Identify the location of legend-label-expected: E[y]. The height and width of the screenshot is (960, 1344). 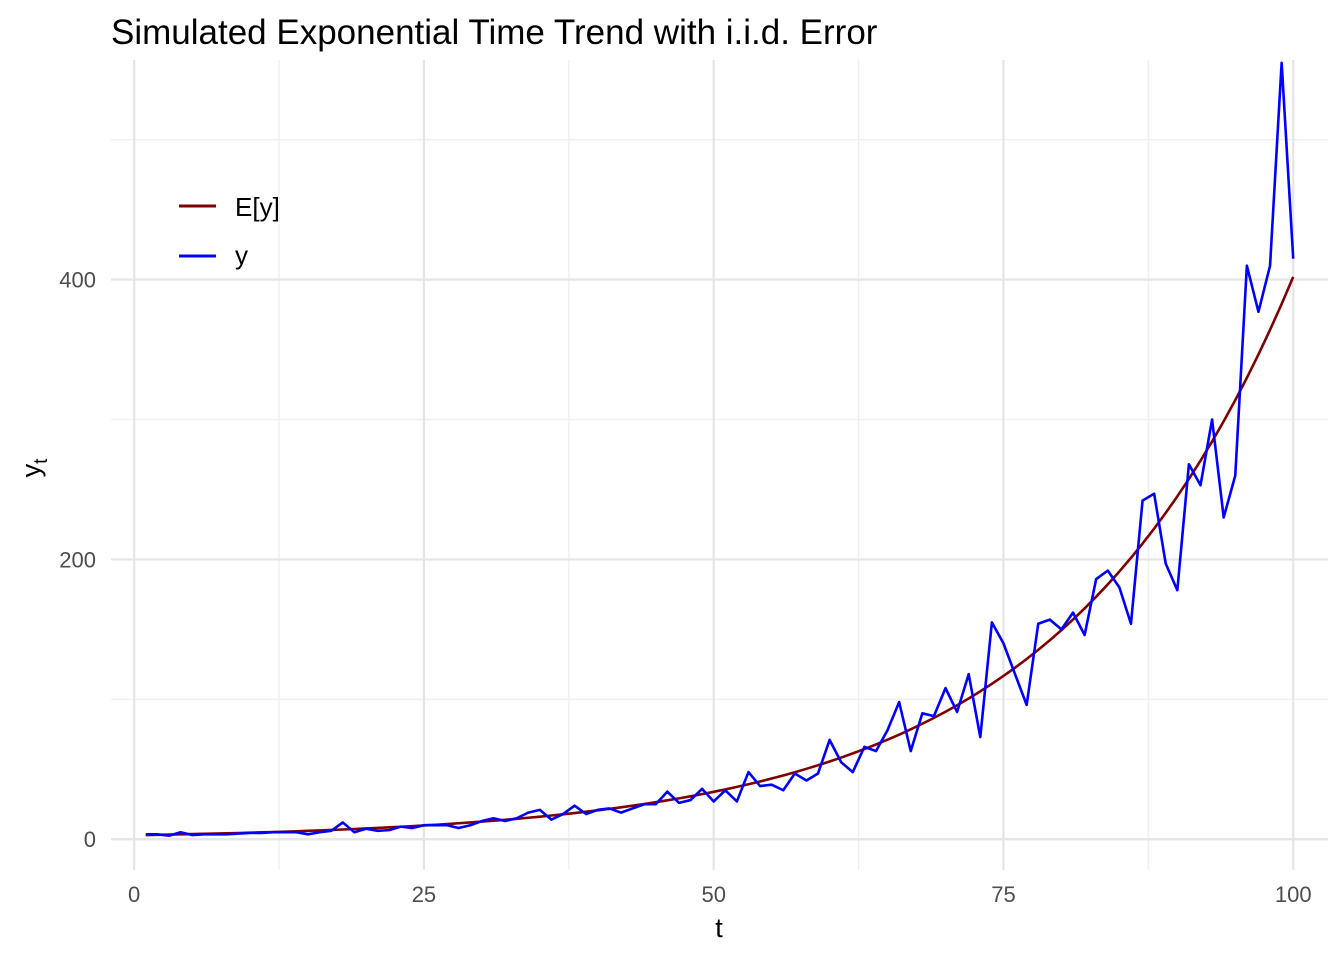
(257, 207).